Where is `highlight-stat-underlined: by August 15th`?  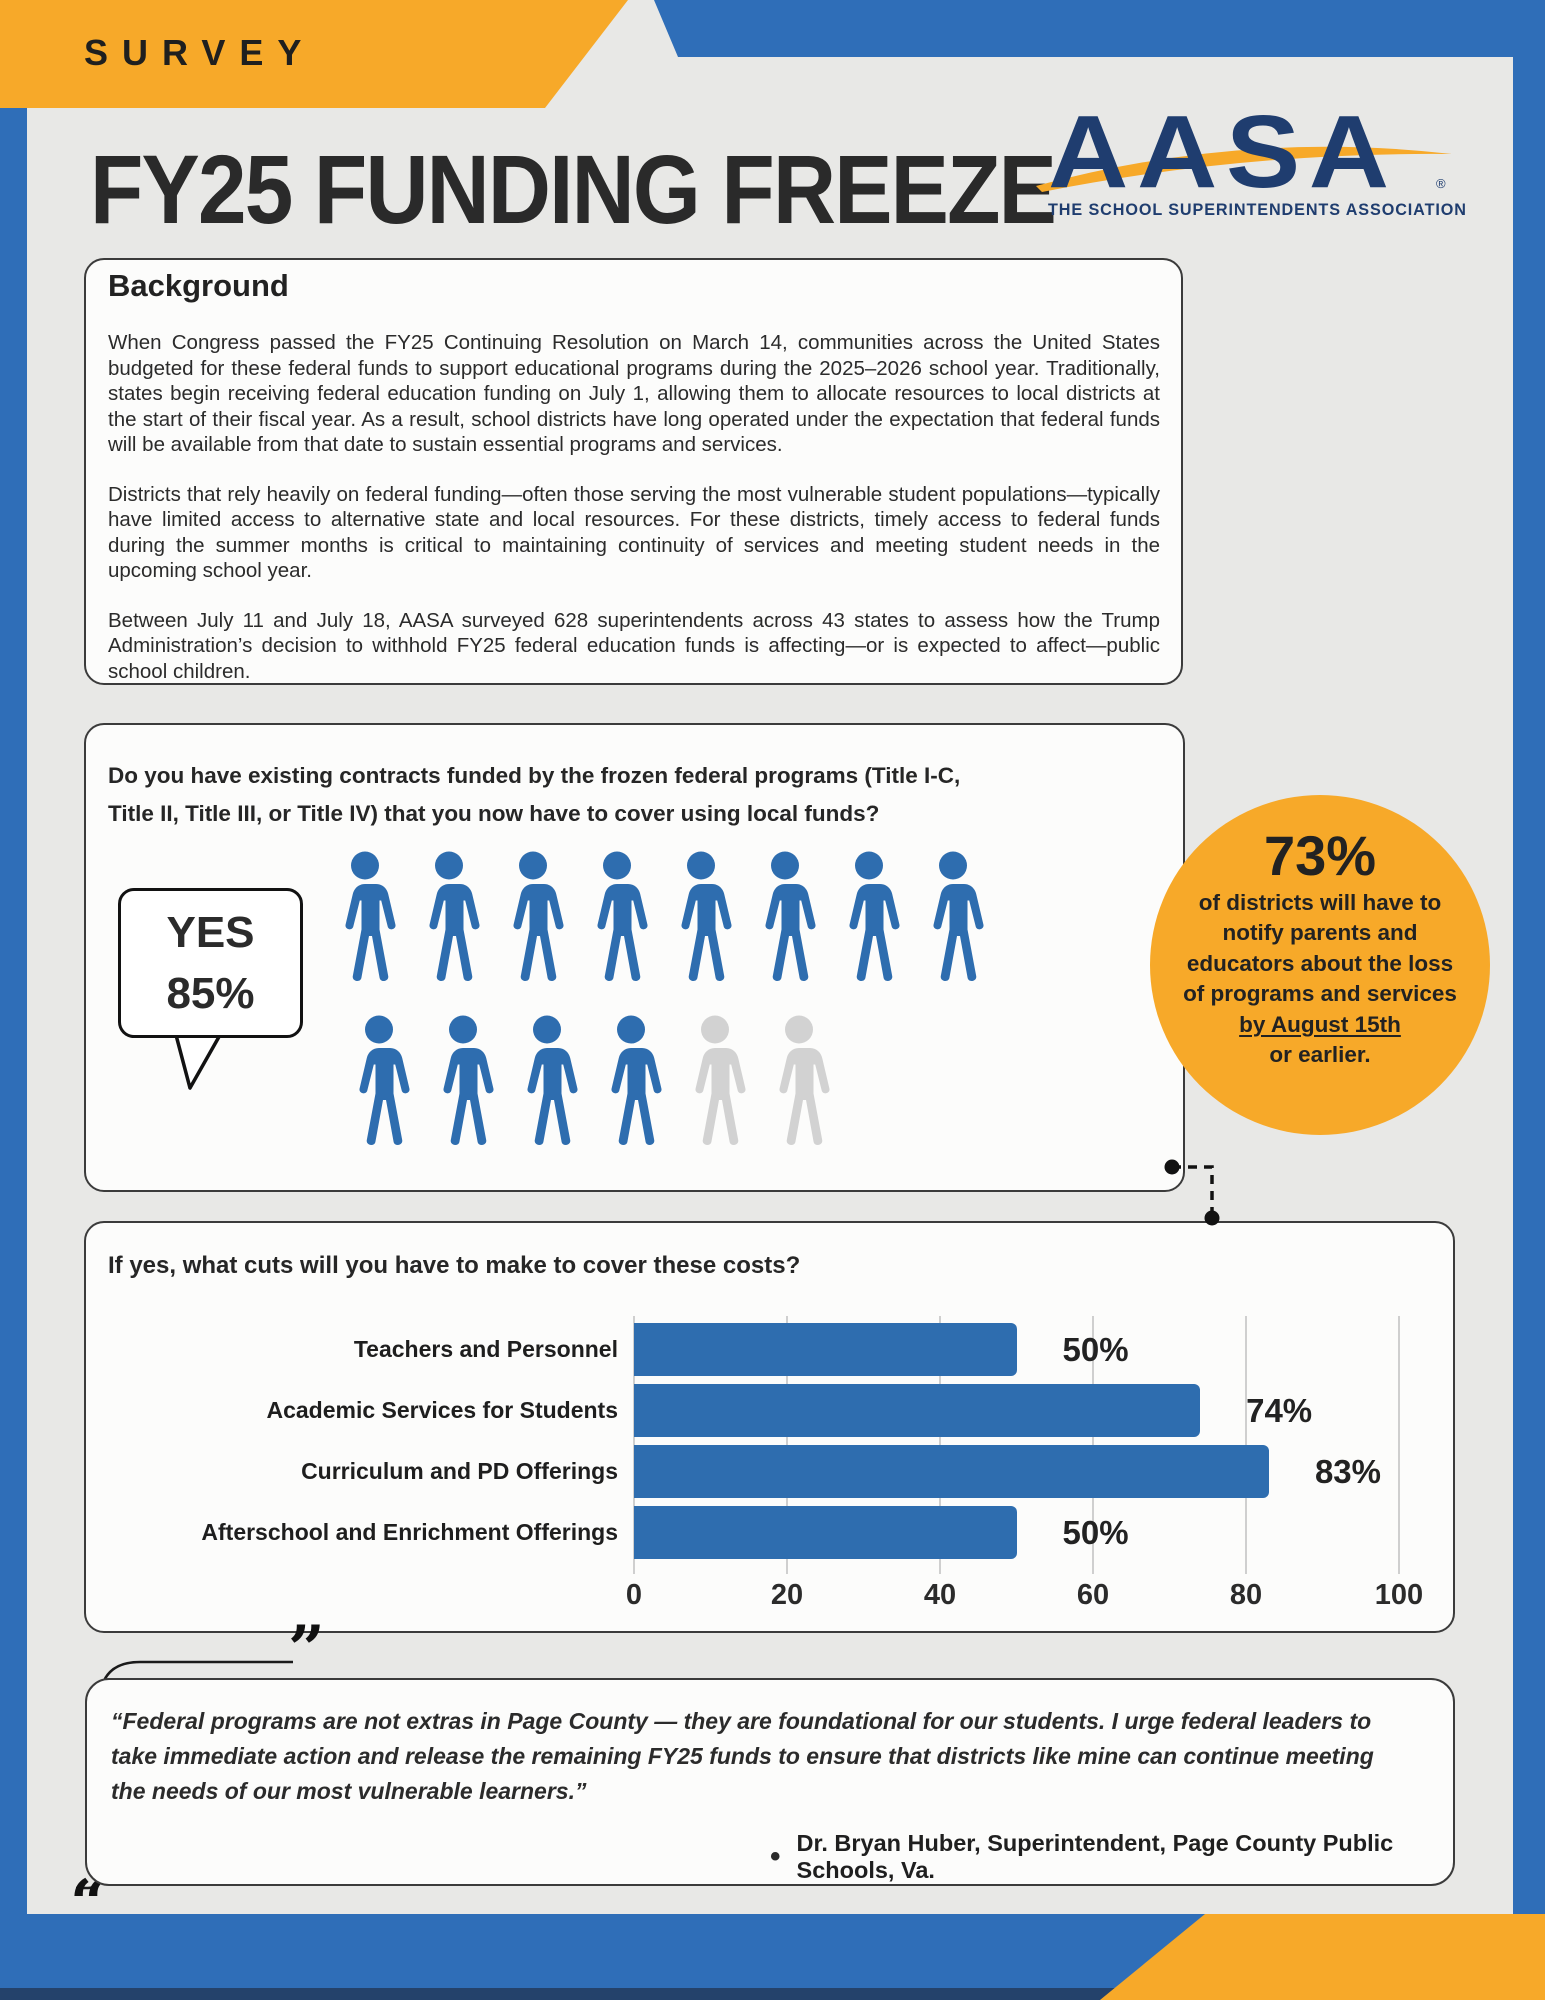
highlight-stat-underlined: by August 15th is located at coordinates (1320, 1024).